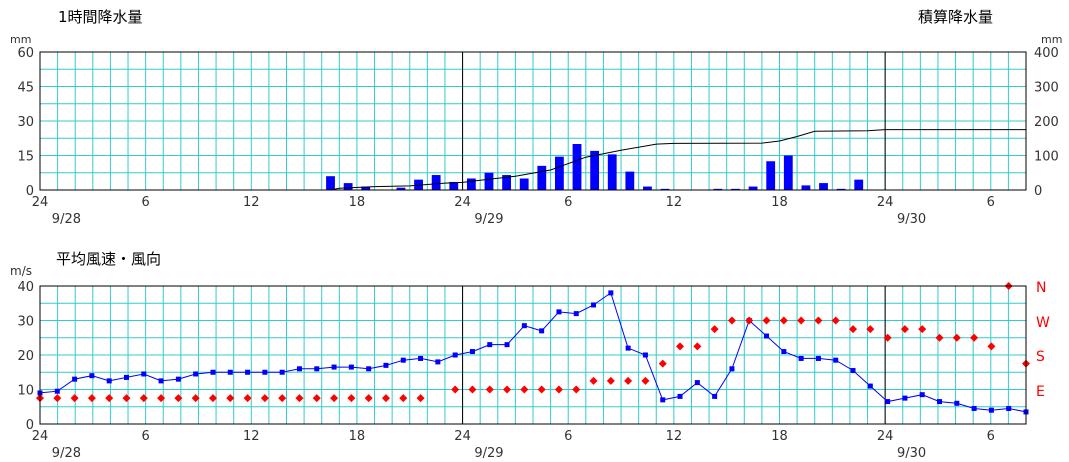 The width and height of the screenshot is (1069, 462). Describe the element at coordinates (1041, 288) in the screenshot. I see `direction-label: N` at that location.